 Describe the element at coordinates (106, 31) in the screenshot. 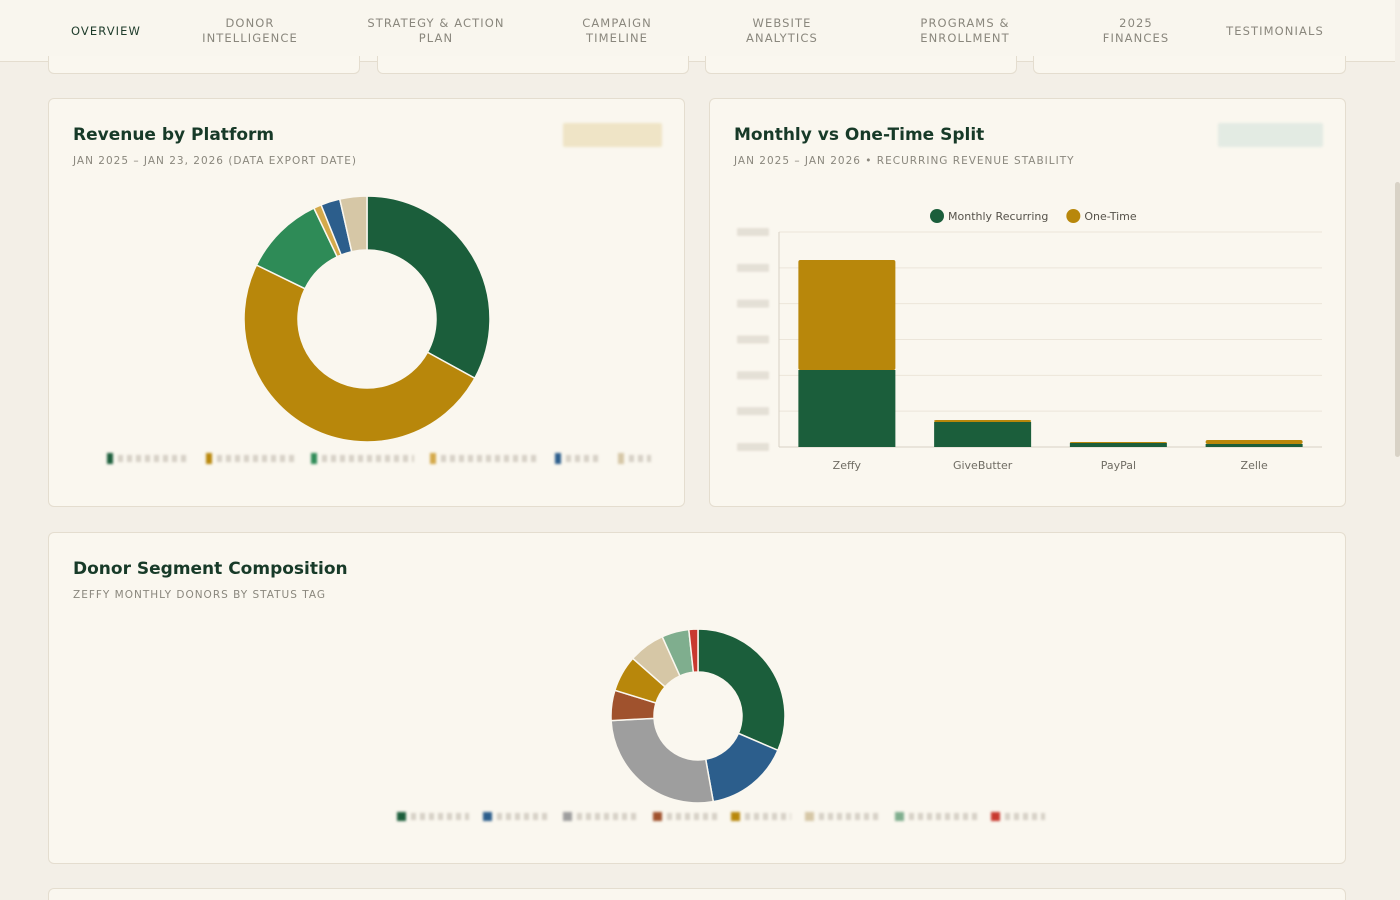

I see `tab-overview: OVERVIEW` at that location.